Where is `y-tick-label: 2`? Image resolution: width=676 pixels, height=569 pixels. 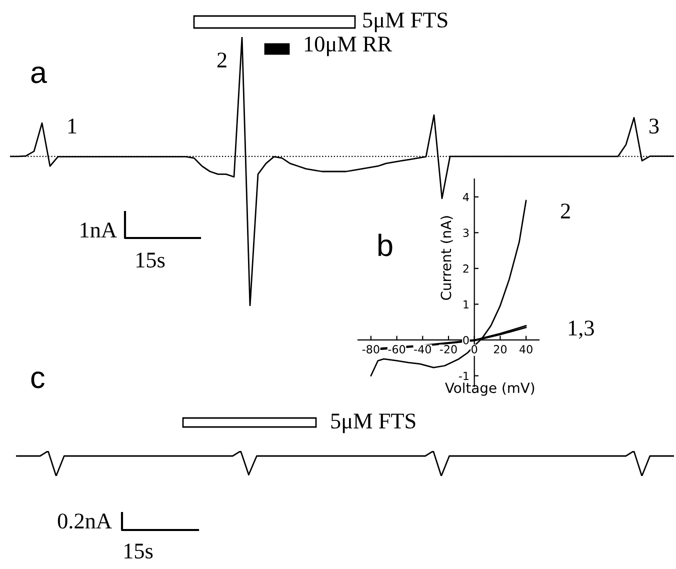 y-tick-label: 2 is located at coordinates (465, 268).